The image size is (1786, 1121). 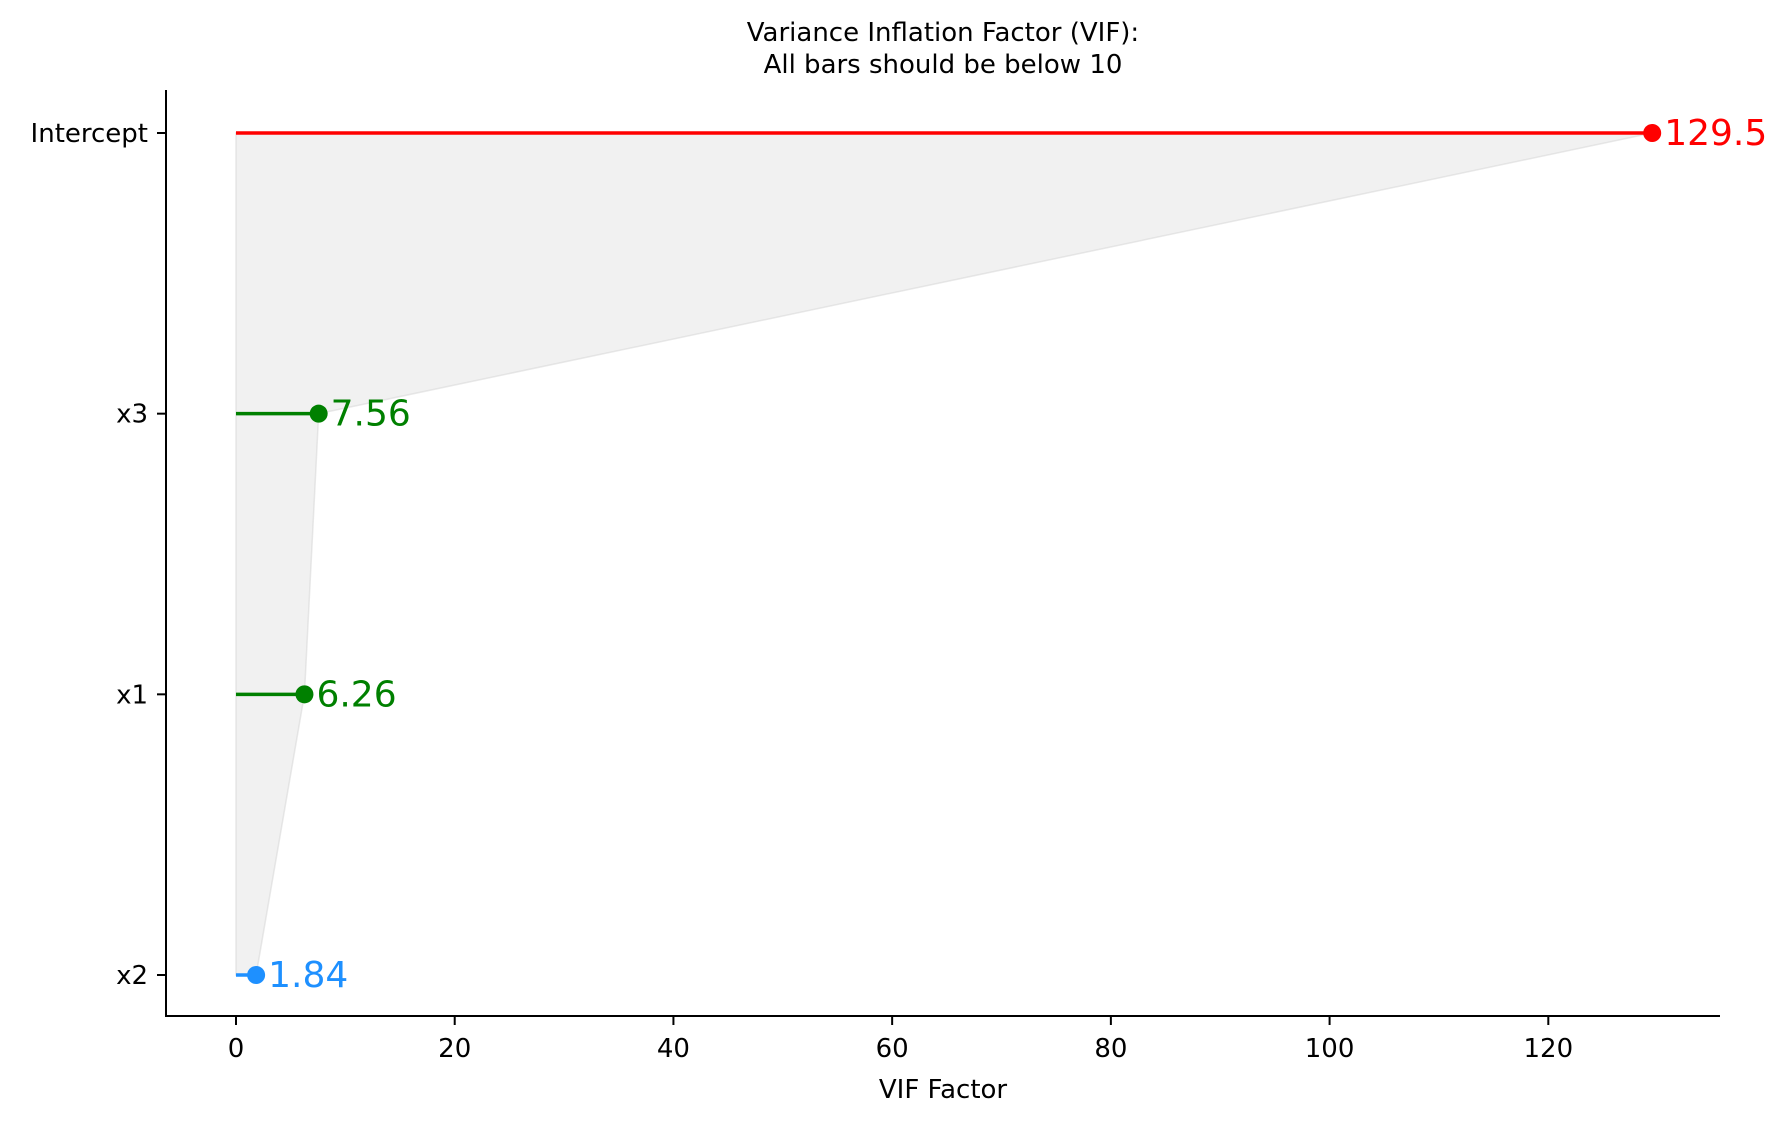 What do you see at coordinates (1548, 1049) in the screenshot?
I see `x-tick-label: 120` at bounding box center [1548, 1049].